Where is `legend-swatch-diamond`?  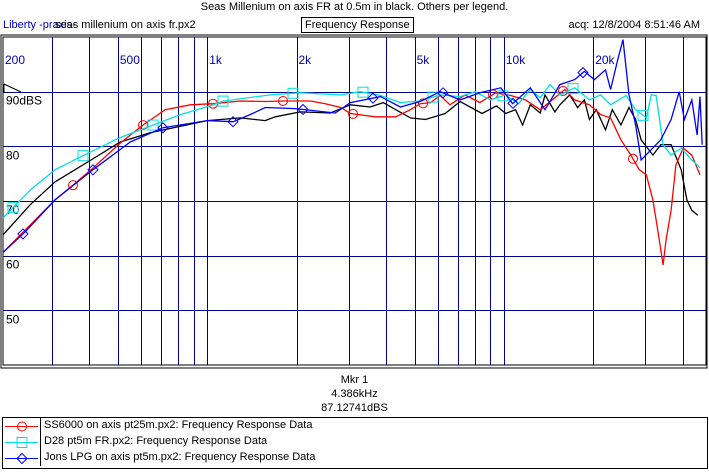 legend-swatch-diamond is located at coordinates (22, 458).